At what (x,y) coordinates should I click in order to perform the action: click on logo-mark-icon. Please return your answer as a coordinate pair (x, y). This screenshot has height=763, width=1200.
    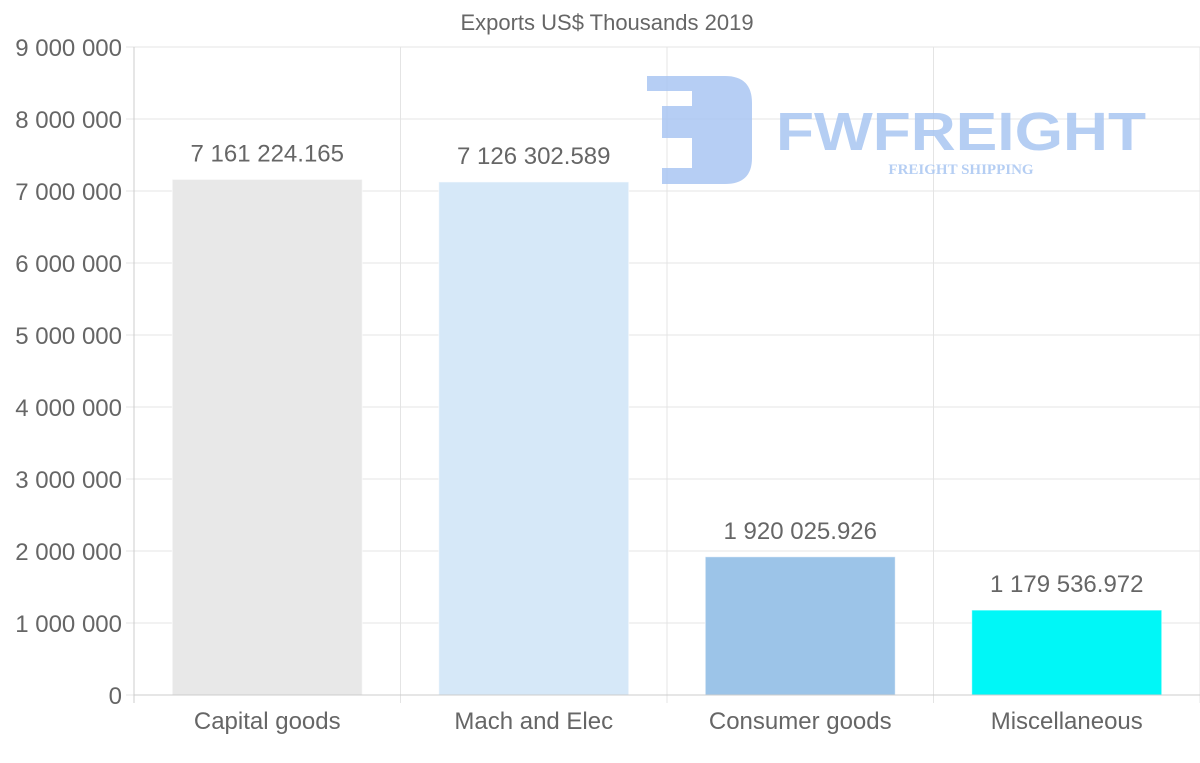
    Looking at the image, I should click on (699, 130).